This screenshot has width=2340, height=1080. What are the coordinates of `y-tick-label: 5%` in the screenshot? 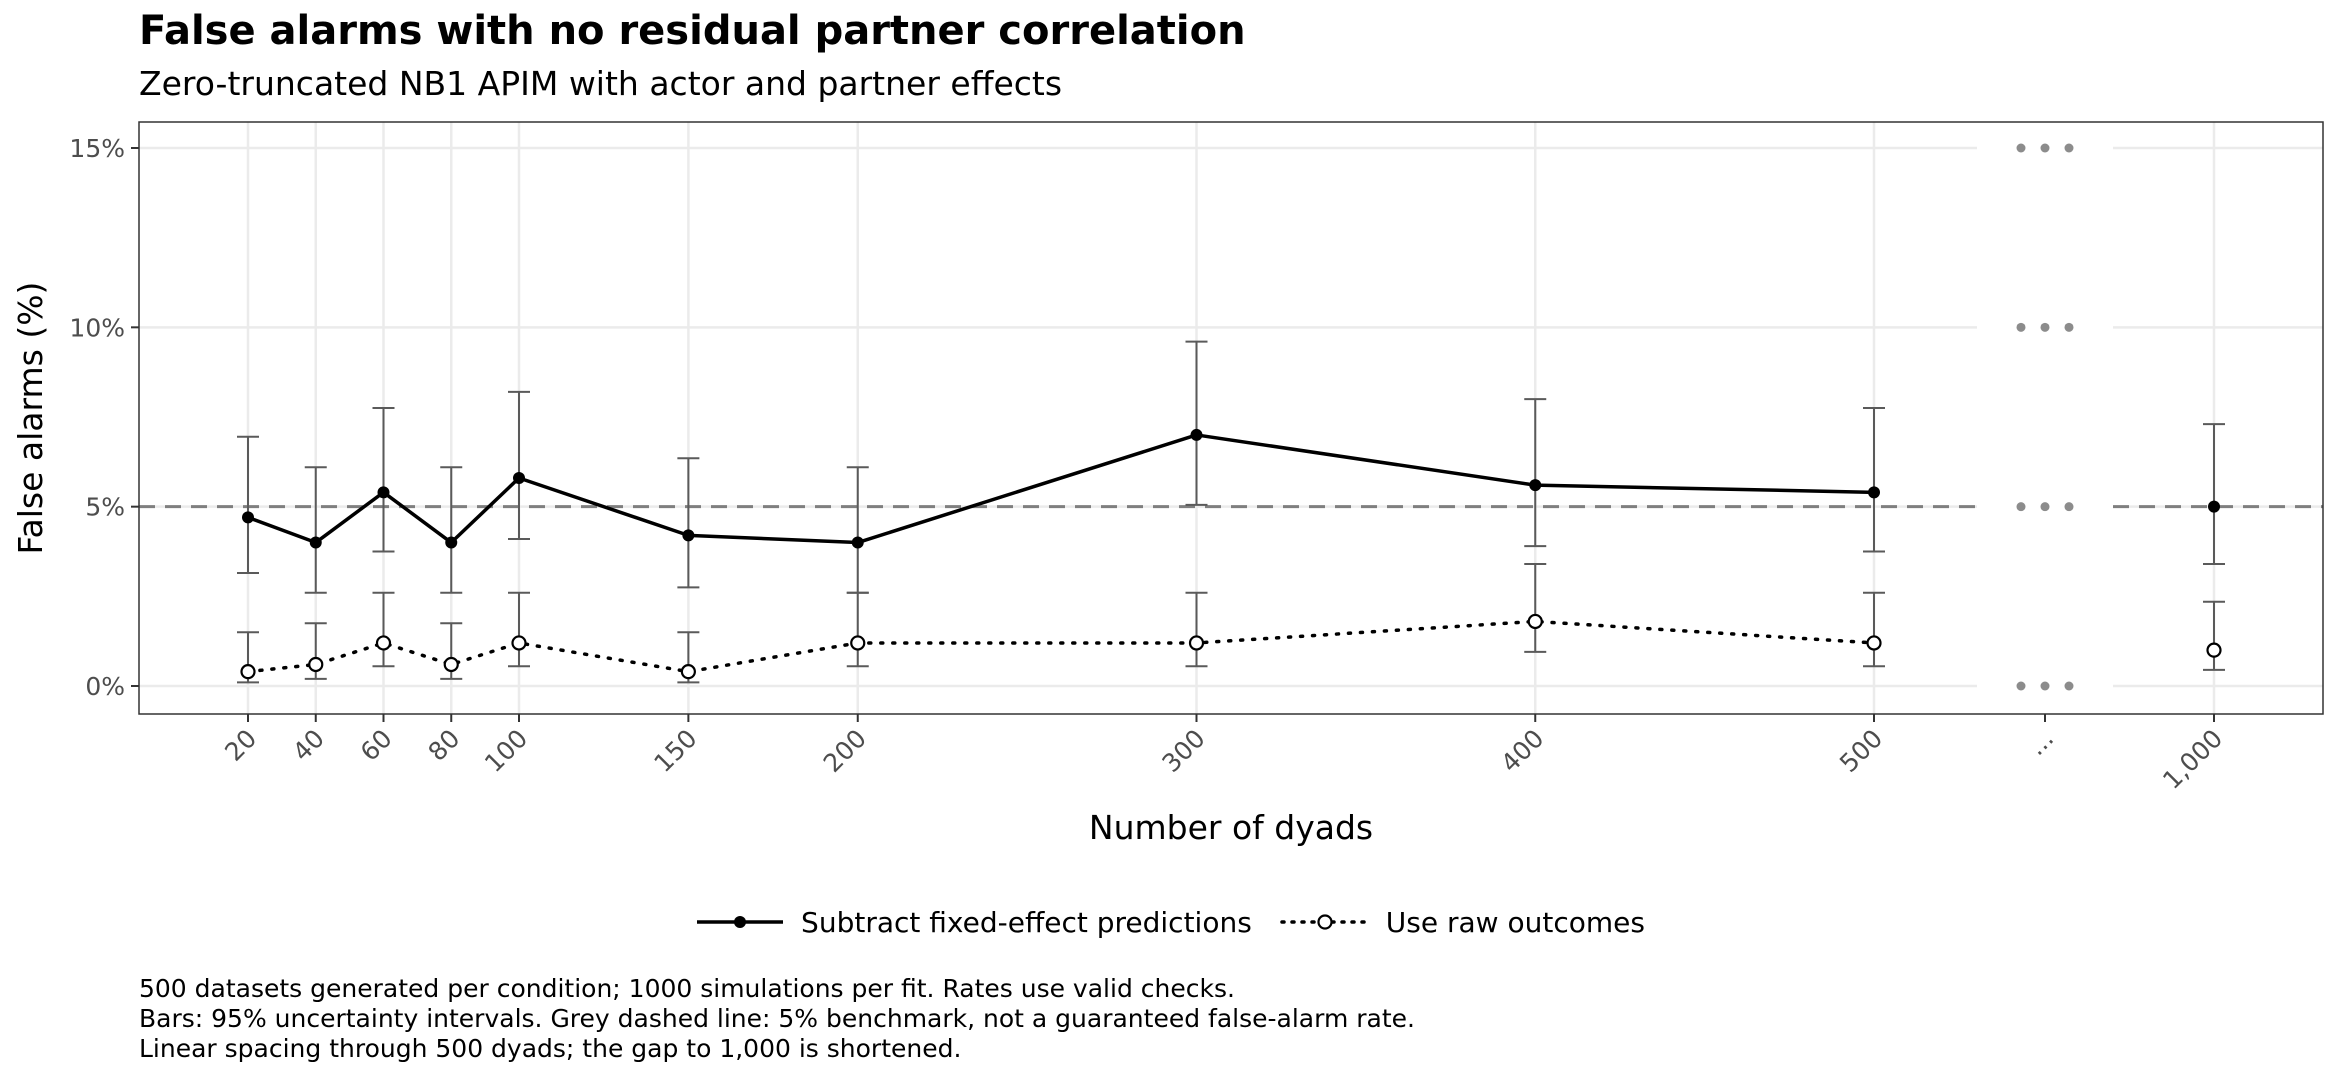 It's located at (105, 507).